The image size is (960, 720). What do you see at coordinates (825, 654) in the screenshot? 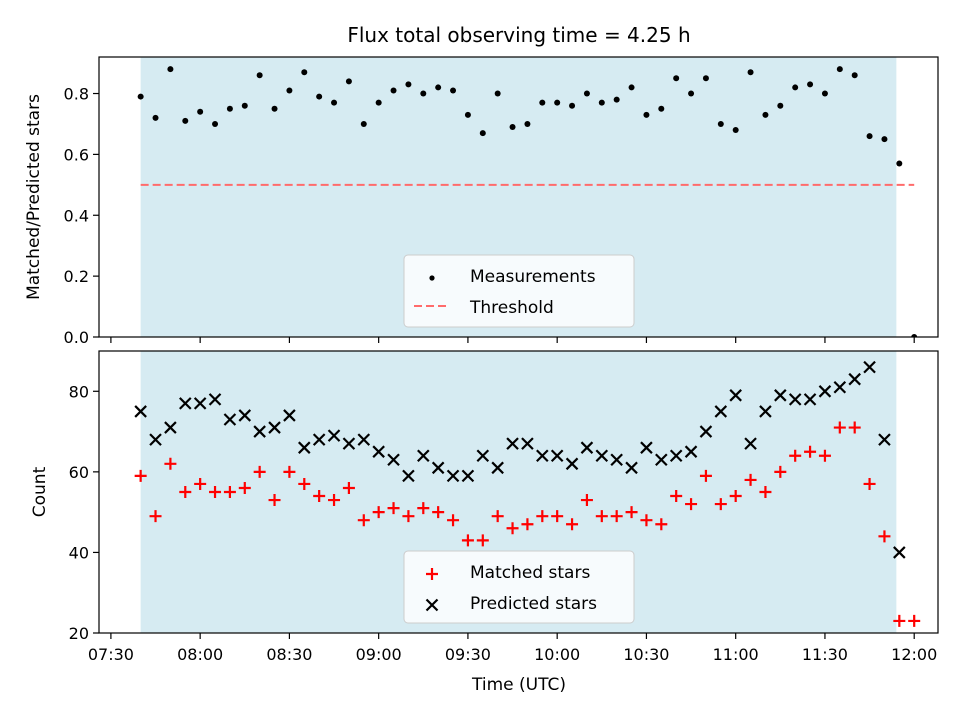
I see `x-tick-label: 11:30` at bounding box center [825, 654].